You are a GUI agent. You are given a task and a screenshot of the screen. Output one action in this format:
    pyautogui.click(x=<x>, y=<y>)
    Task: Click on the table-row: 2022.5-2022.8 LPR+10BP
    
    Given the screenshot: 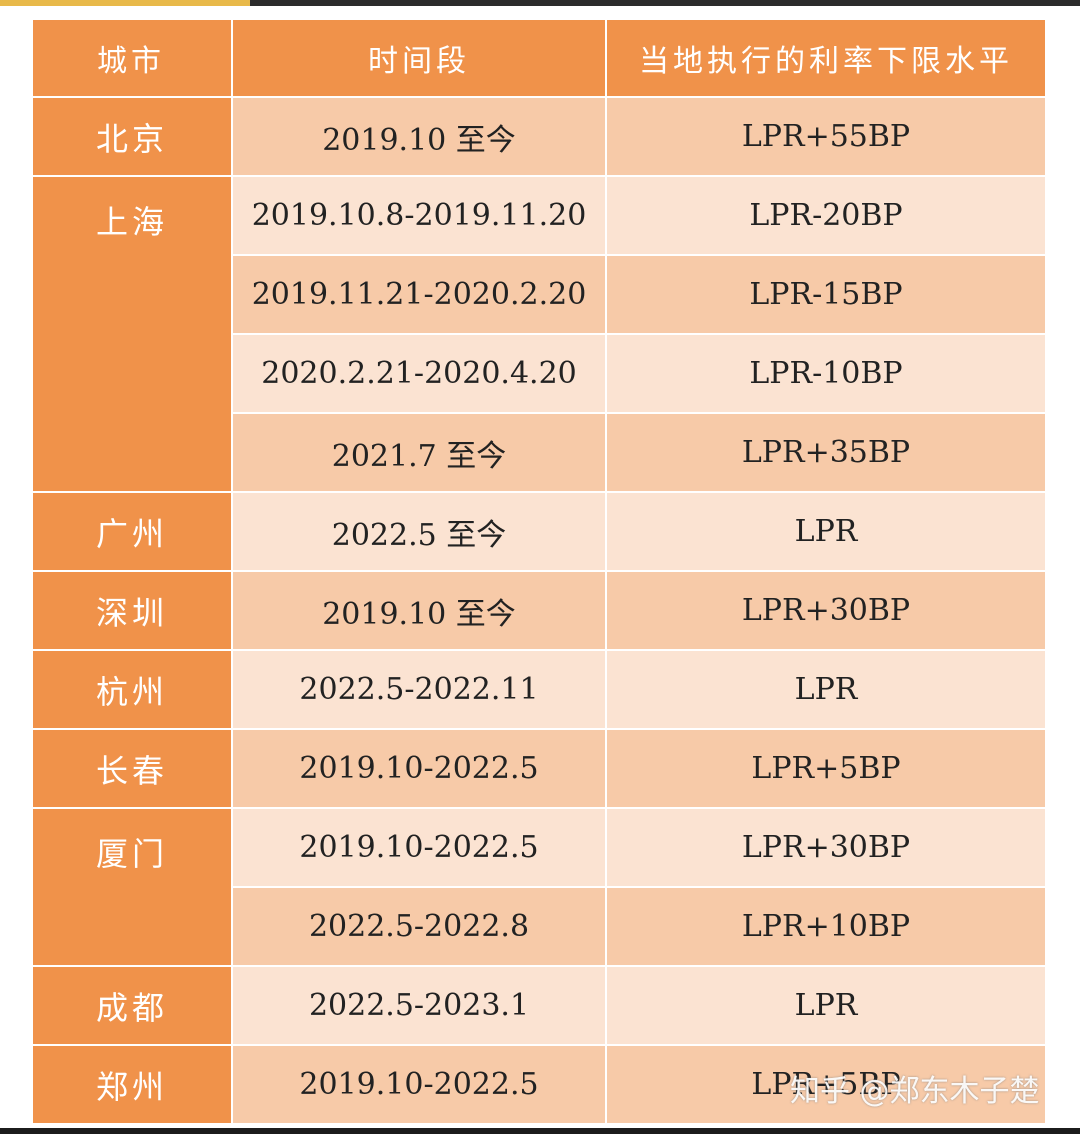 What is the action you would take?
    pyautogui.click(x=540, y=927)
    